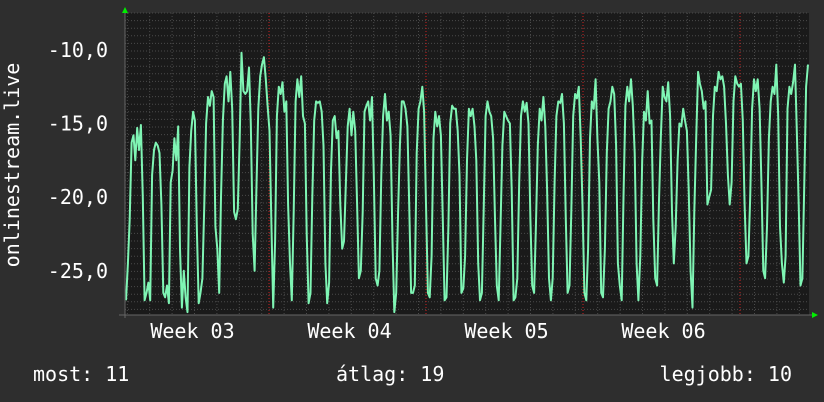  What do you see at coordinates (78, 124) in the screenshot?
I see `y-tick-label: -15,0` at bounding box center [78, 124].